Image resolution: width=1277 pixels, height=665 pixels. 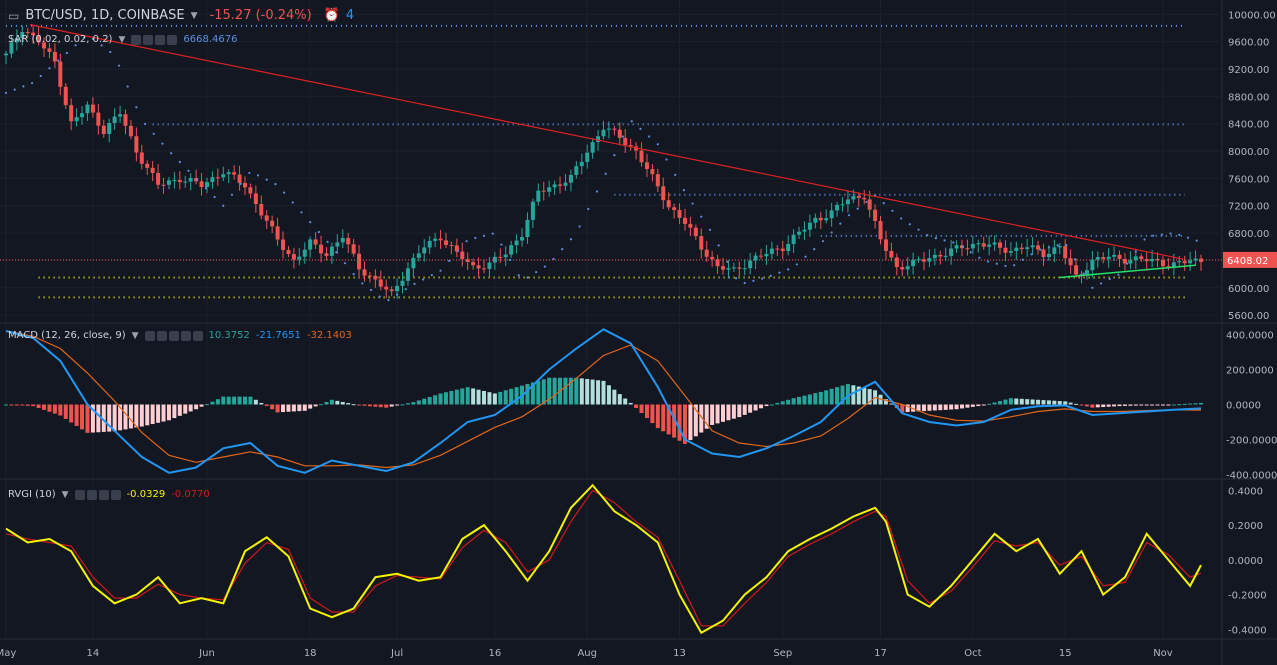 What do you see at coordinates (1252, 15) in the screenshot?
I see `price-tick-label: 10000.00` at bounding box center [1252, 15].